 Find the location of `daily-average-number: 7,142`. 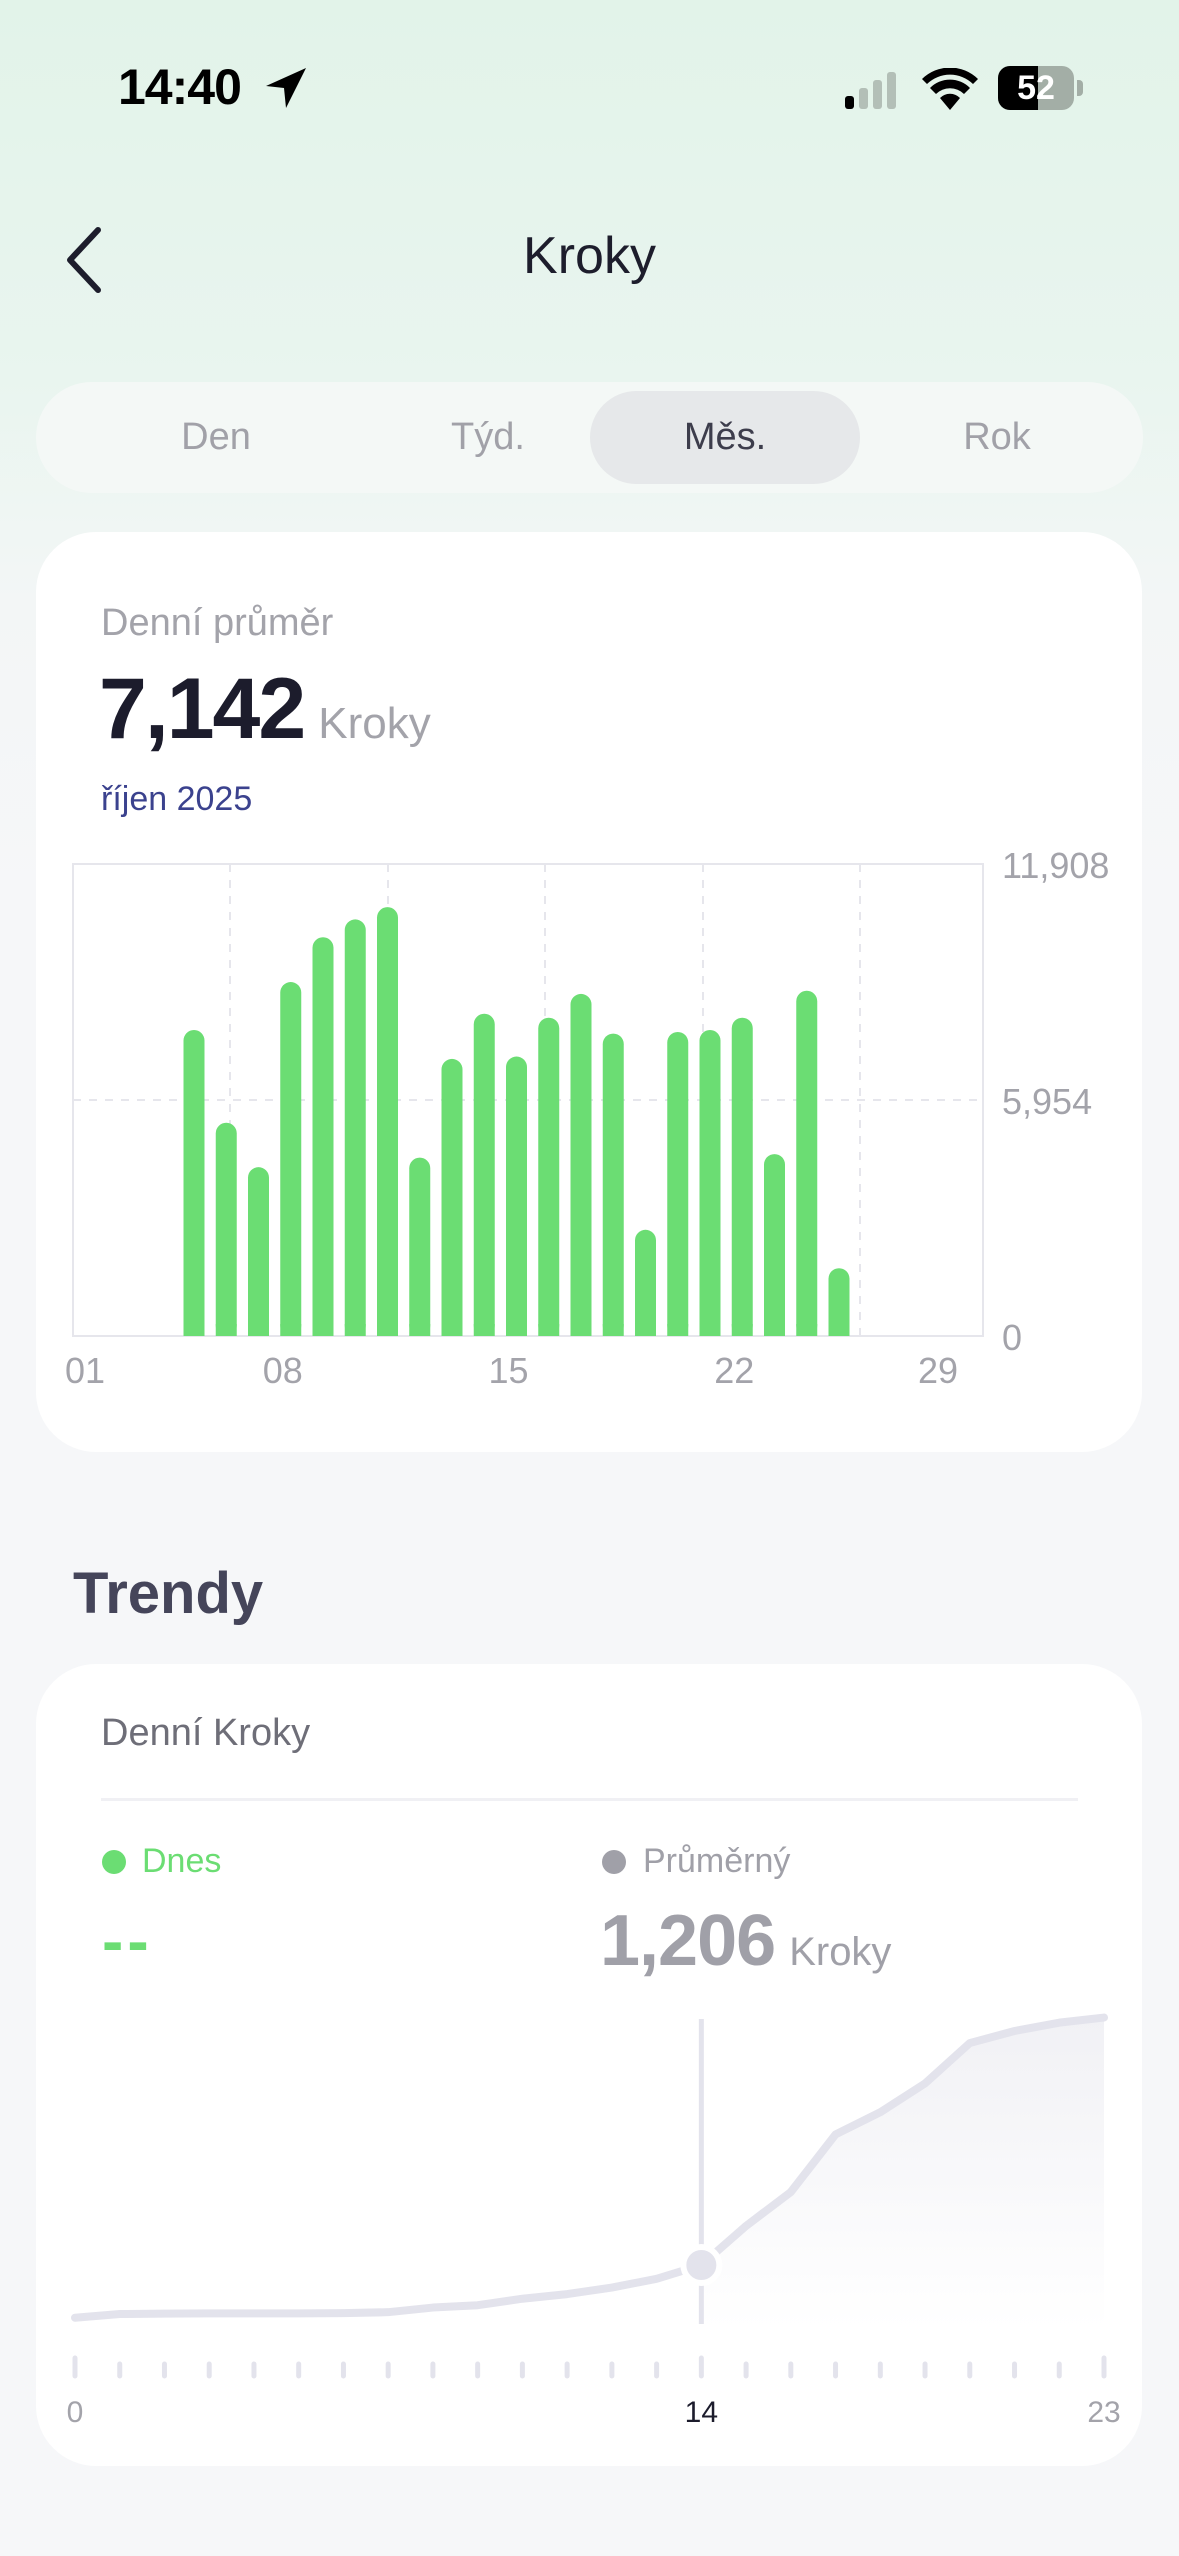

daily-average-number: 7,142 is located at coordinates (202, 709).